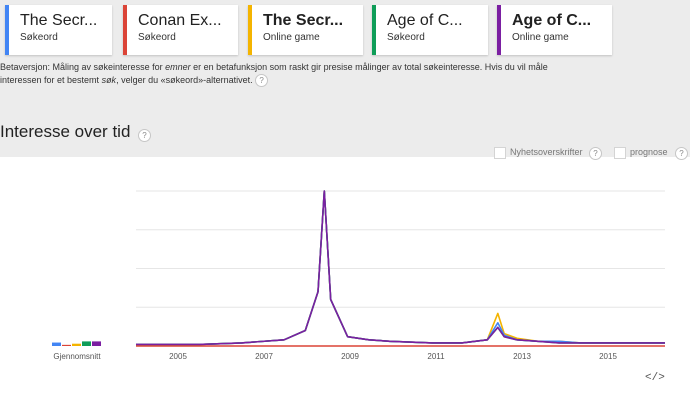 This screenshot has height=402, width=690. Describe the element at coordinates (620, 153) in the screenshot. I see `forecast-checkbox` at that location.